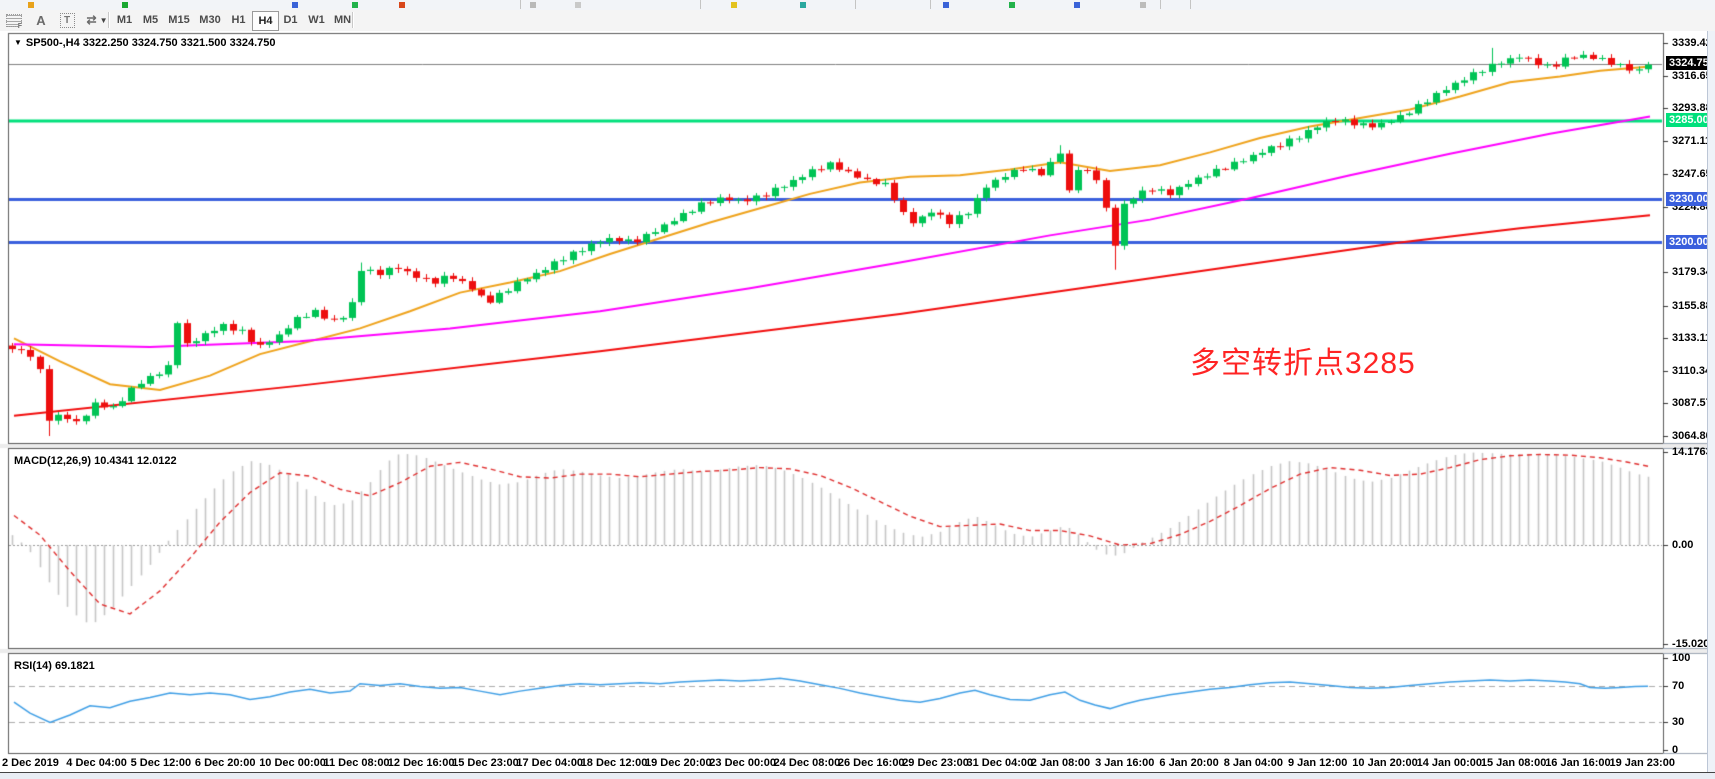  What do you see at coordinates (742, 763) in the screenshot?
I see `time-tick-label: 23 Dec 00:00` at bounding box center [742, 763].